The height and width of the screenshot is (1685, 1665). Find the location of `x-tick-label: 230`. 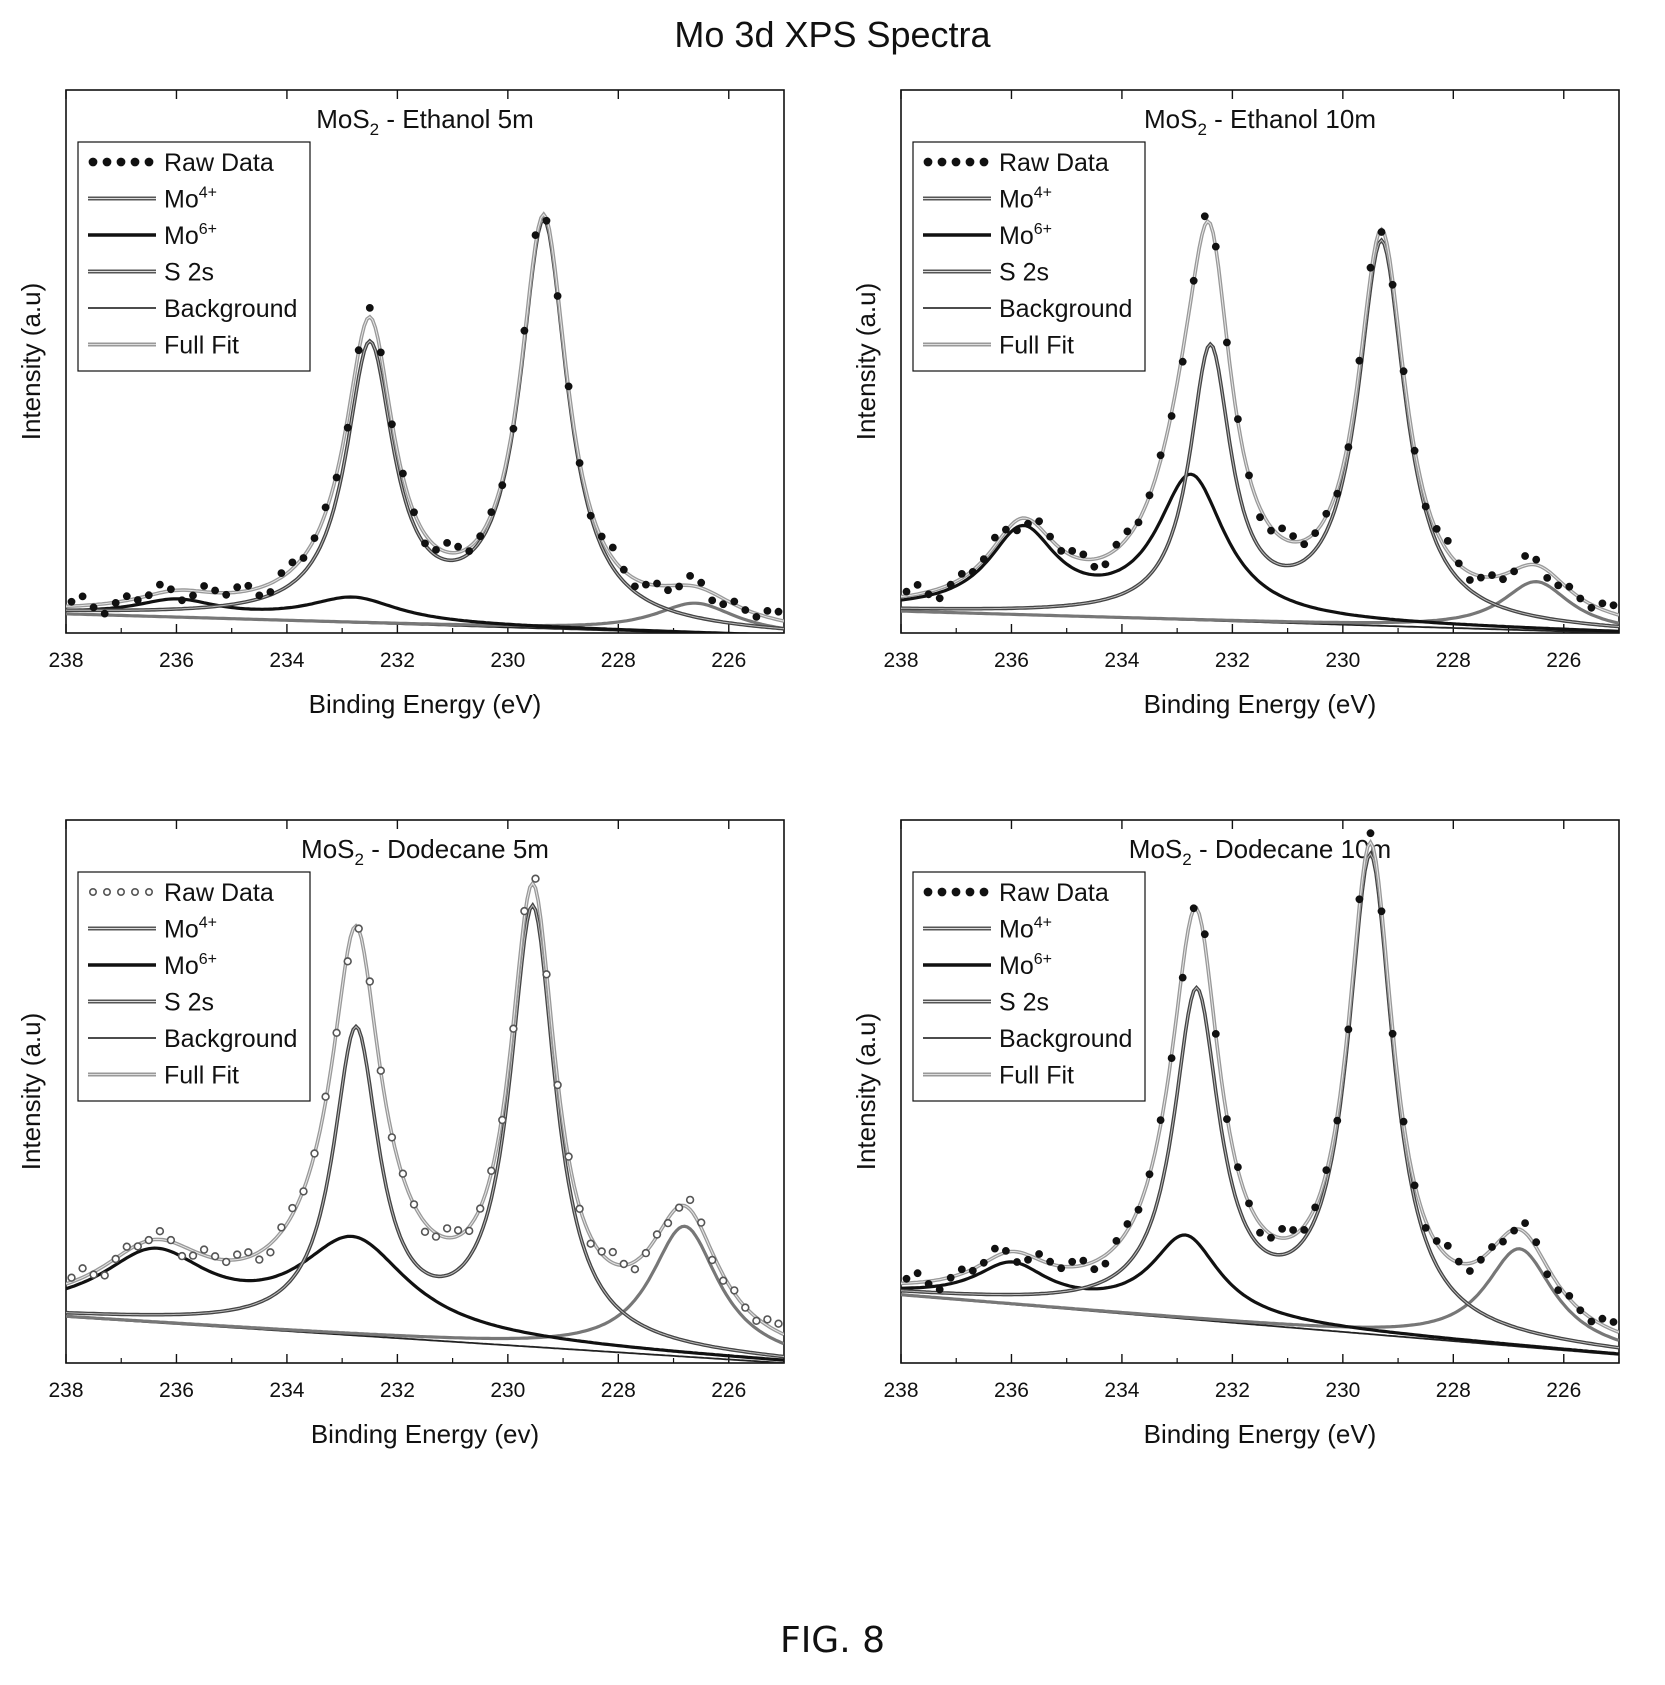

x-tick-label: 230 is located at coordinates (1342, 1390).